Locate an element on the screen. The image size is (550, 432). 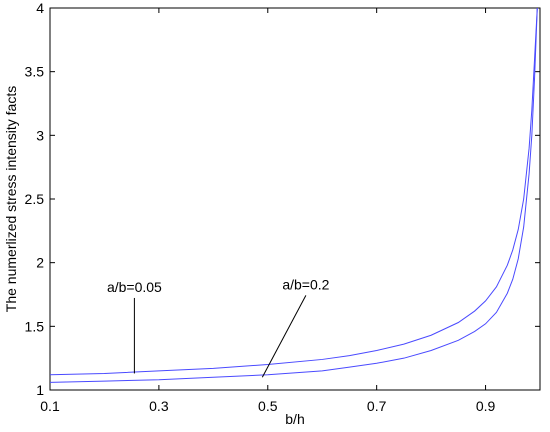
annotation-label: a/b=0.05 is located at coordinates (134, 287).